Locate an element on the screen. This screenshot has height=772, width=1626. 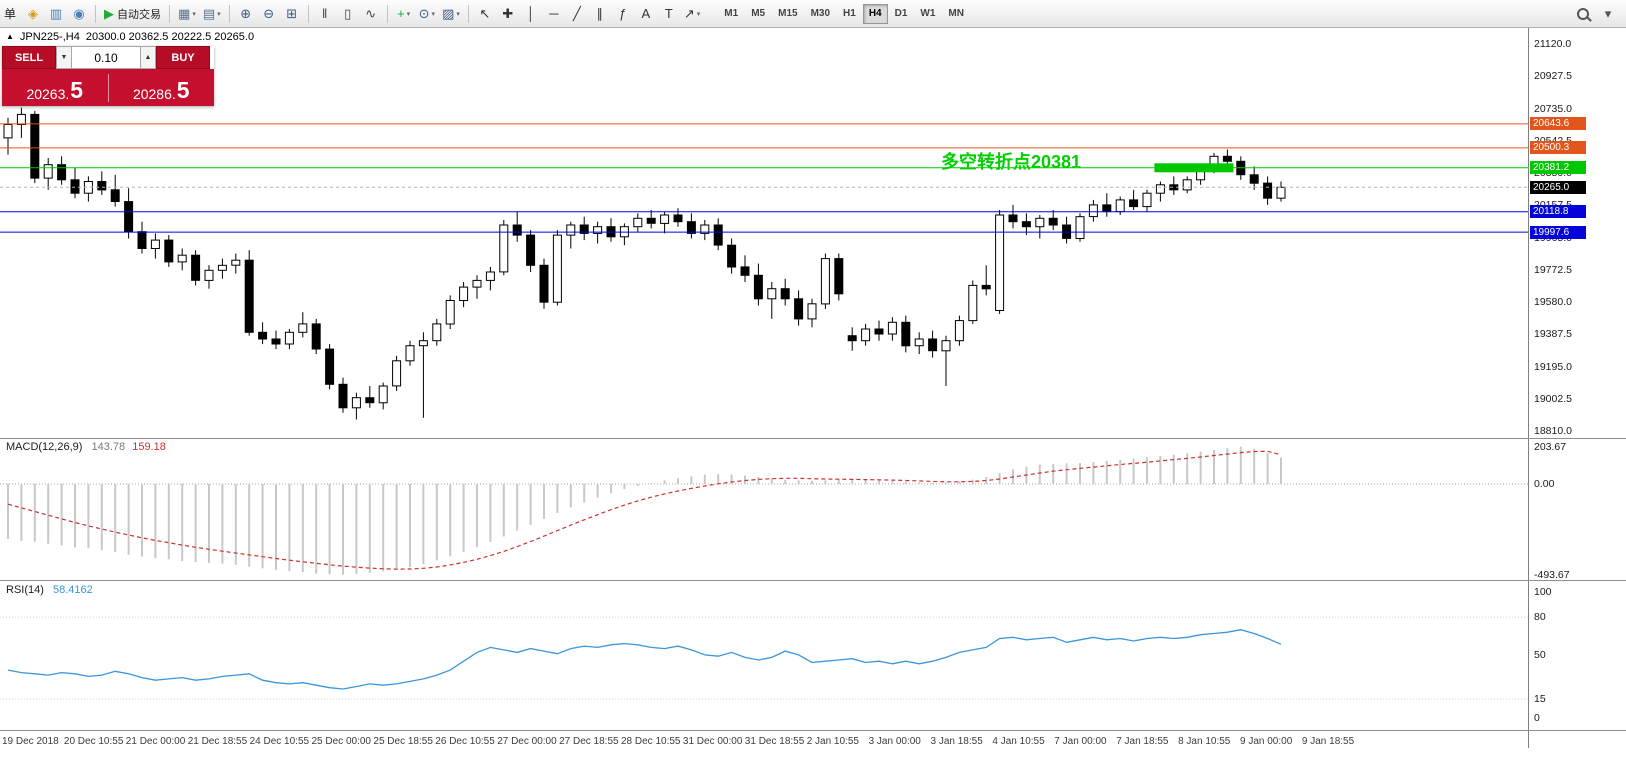
horizontal-line-icon: ─ is located at coordinates (554, 14).